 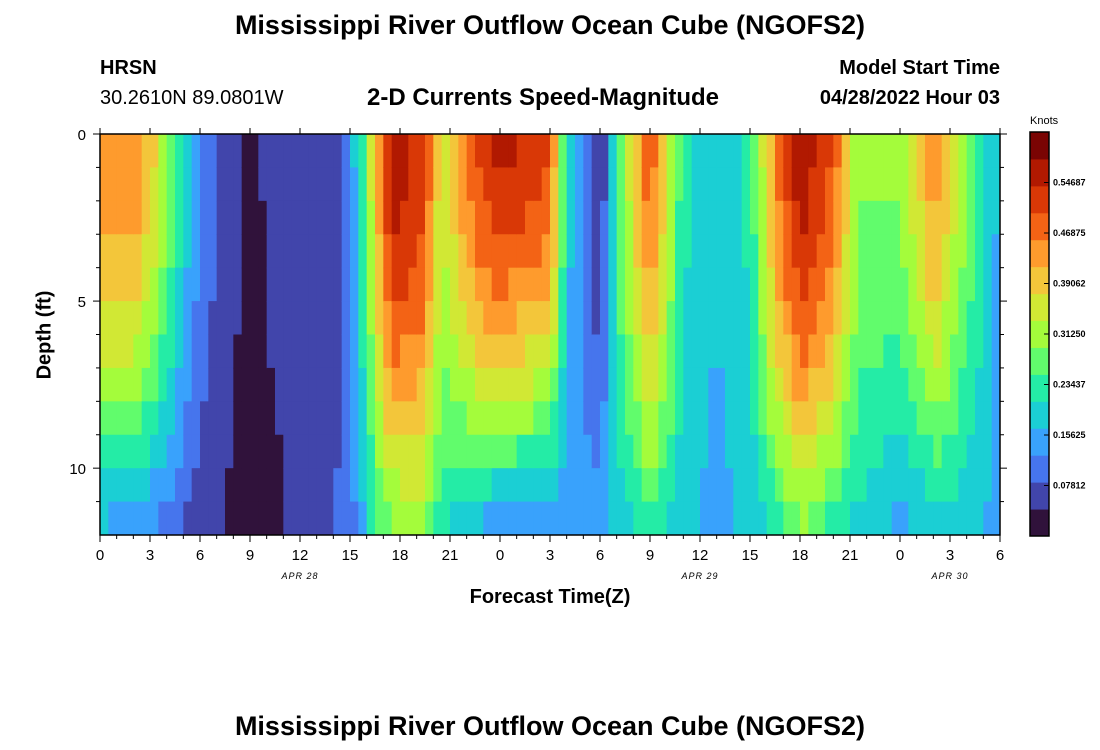 I want to click on colorbar-segment, so click(x=1039, y=307).